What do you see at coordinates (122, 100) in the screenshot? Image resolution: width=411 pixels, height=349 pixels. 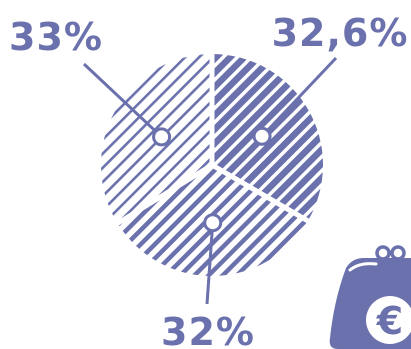 I see `leader-line-left` at bounding box center [122, 100].